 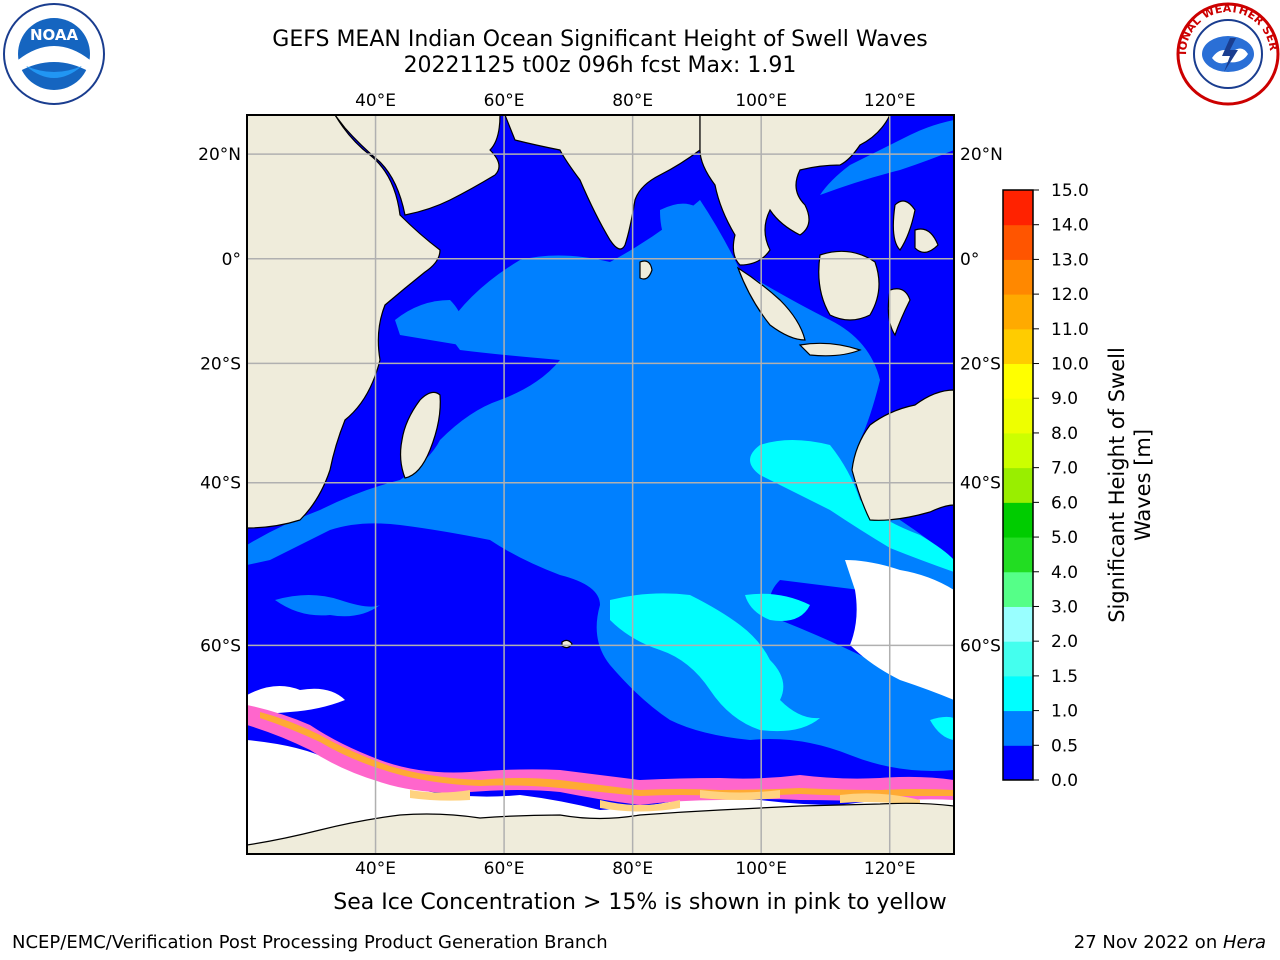 What do you see at coordinates (296, 700) in the screenshot?
I see `ice-patch-sw` at bounding box center [296, 700].